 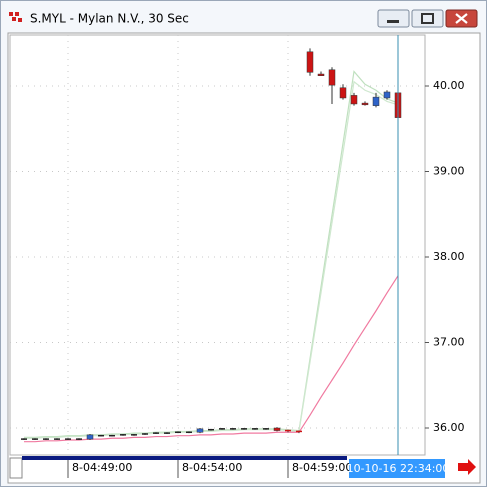 I want to click on cursor-label: 10-10-16 22:34:00, so click(x=398, y=468).